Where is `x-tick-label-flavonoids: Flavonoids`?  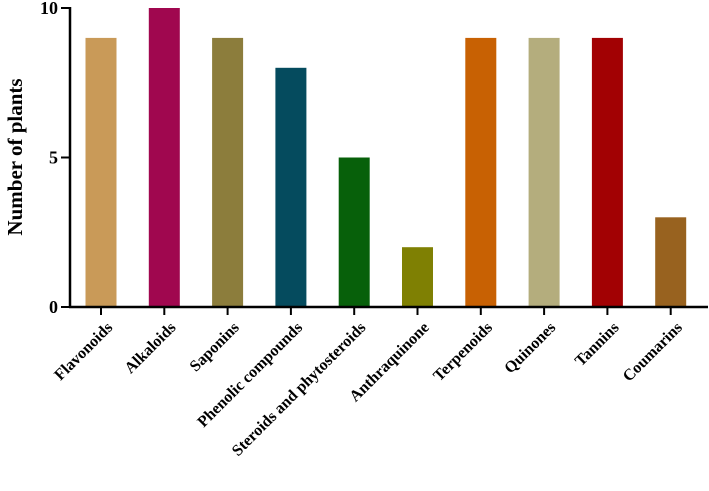
x-tick-label-flavonoids: Flavonoids is located at coordinates (83, 351).